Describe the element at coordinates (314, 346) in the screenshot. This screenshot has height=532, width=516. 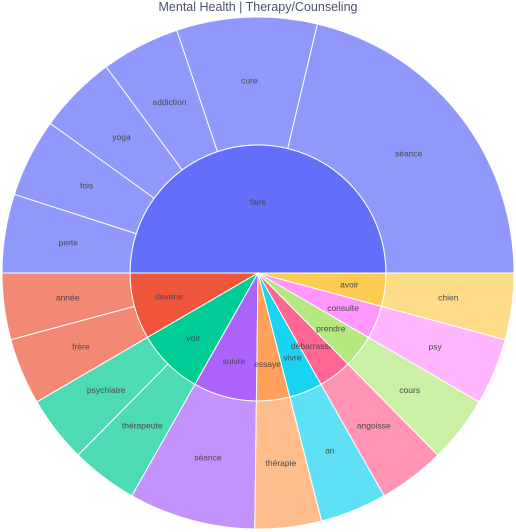
I see `label-debarrasser: débarrasser` at that location.